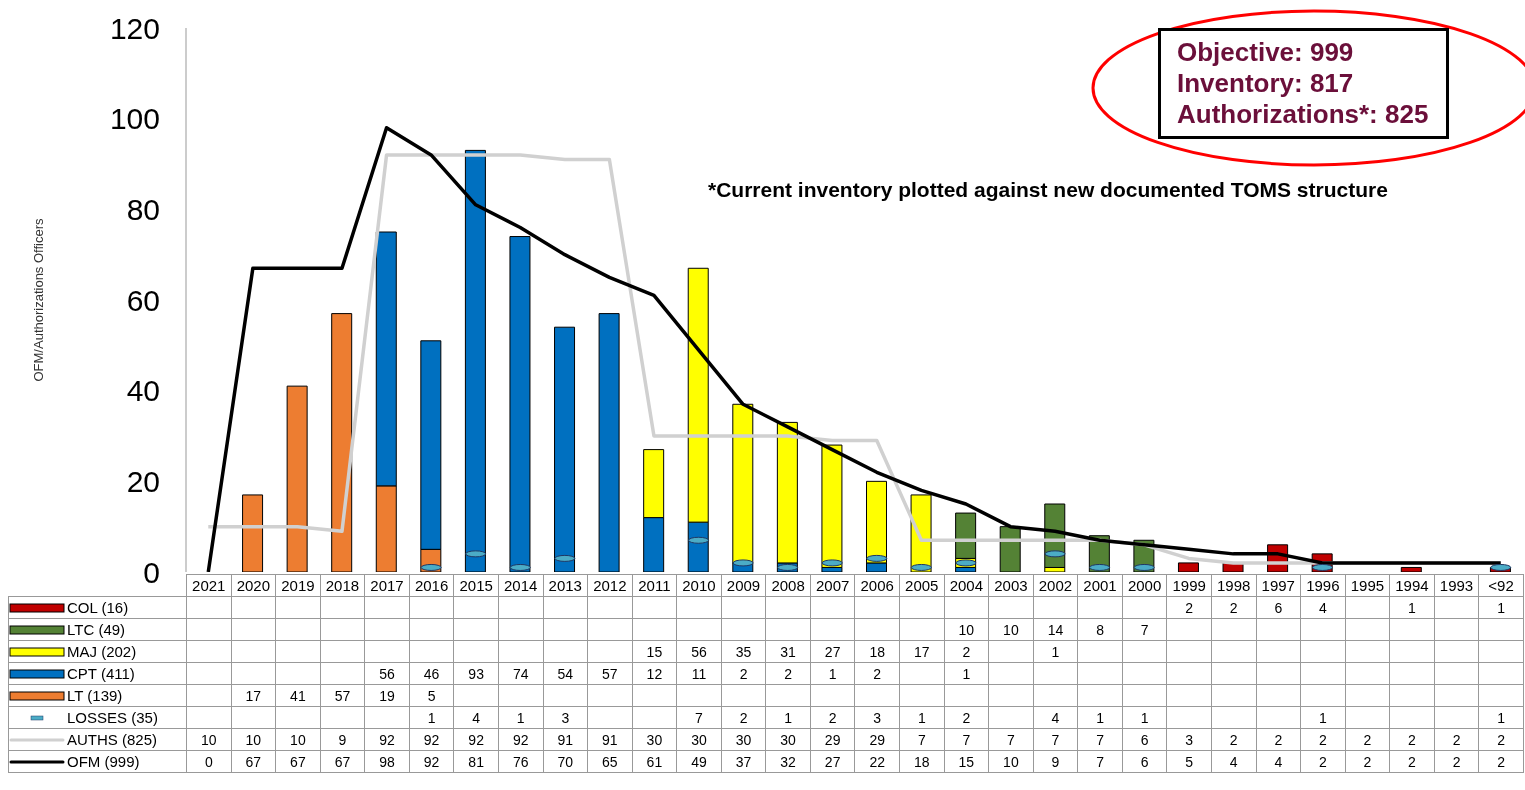 Image resolution: width=1525 pixels, height=790 pixels. I want to click on data-label: 11, so click(699, 673).